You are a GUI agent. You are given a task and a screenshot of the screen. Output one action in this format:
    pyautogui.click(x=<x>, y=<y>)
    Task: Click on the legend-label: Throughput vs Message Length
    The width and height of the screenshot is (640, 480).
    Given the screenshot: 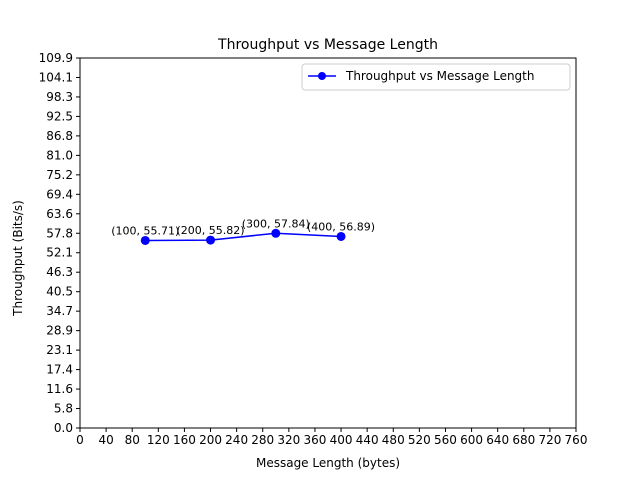 What is the action you would take?
    pyautogui.click(x=439, y=76)
    